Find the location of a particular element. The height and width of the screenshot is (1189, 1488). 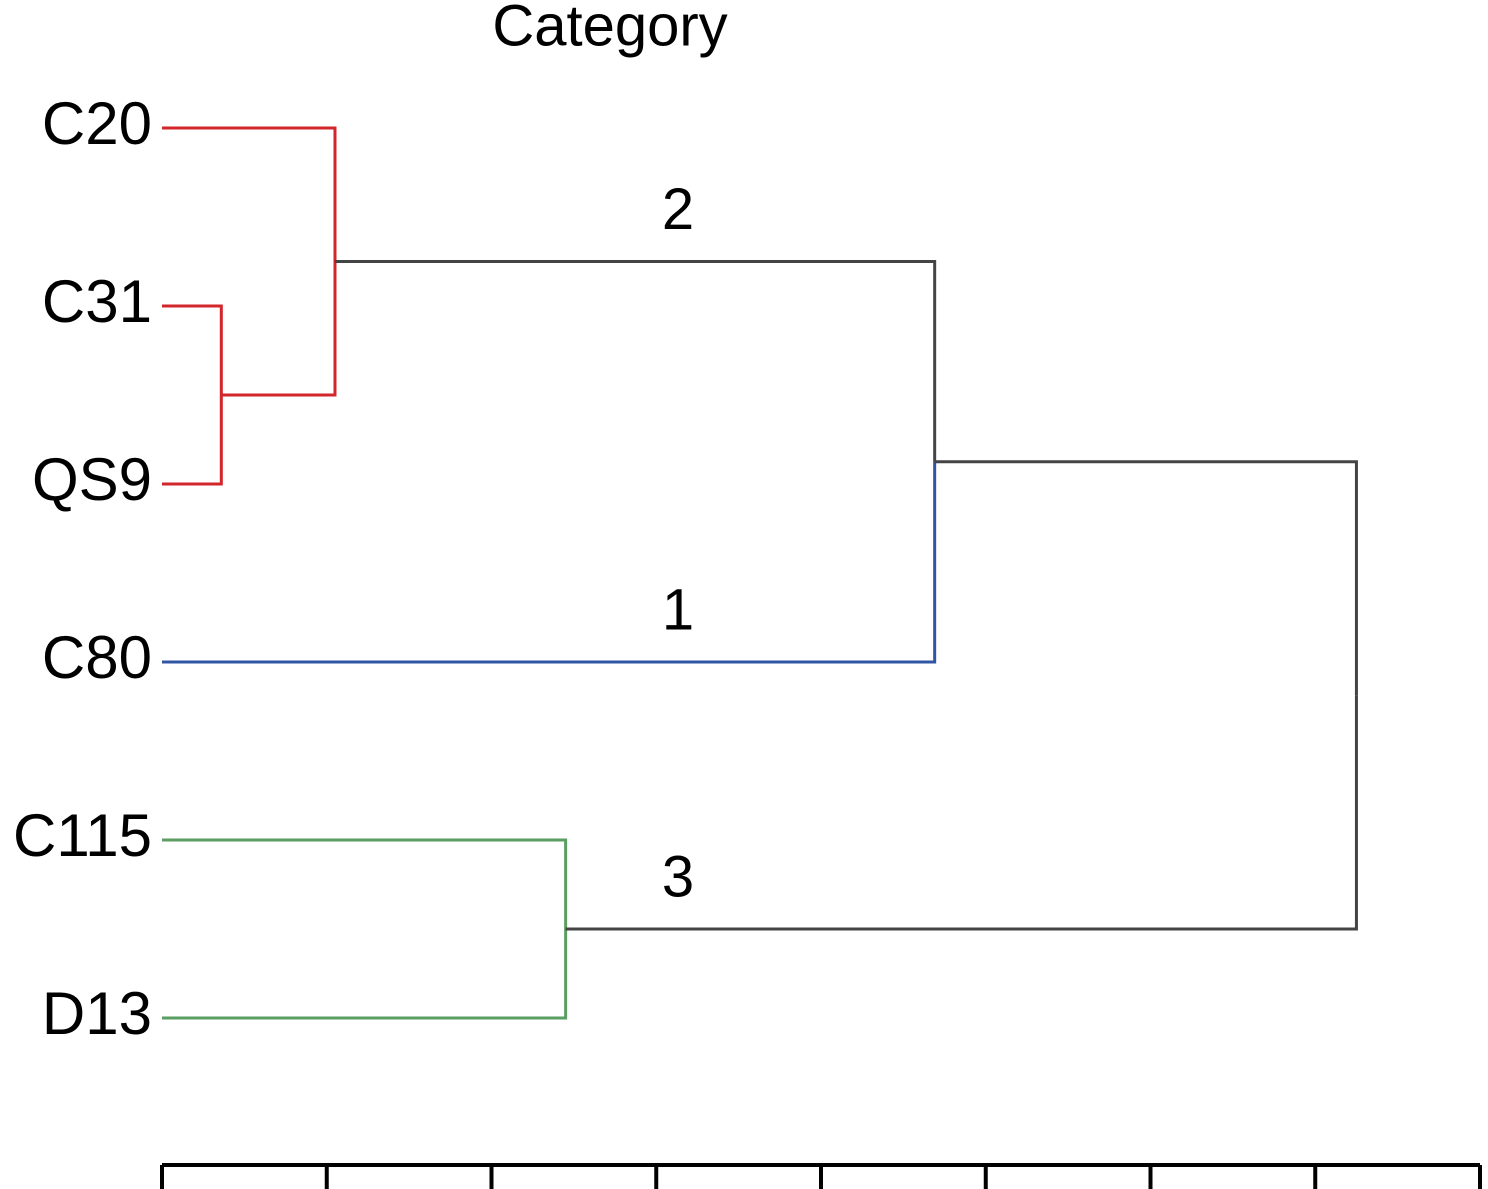

leaf-label: D13 is located at coordinates (97, 1013).